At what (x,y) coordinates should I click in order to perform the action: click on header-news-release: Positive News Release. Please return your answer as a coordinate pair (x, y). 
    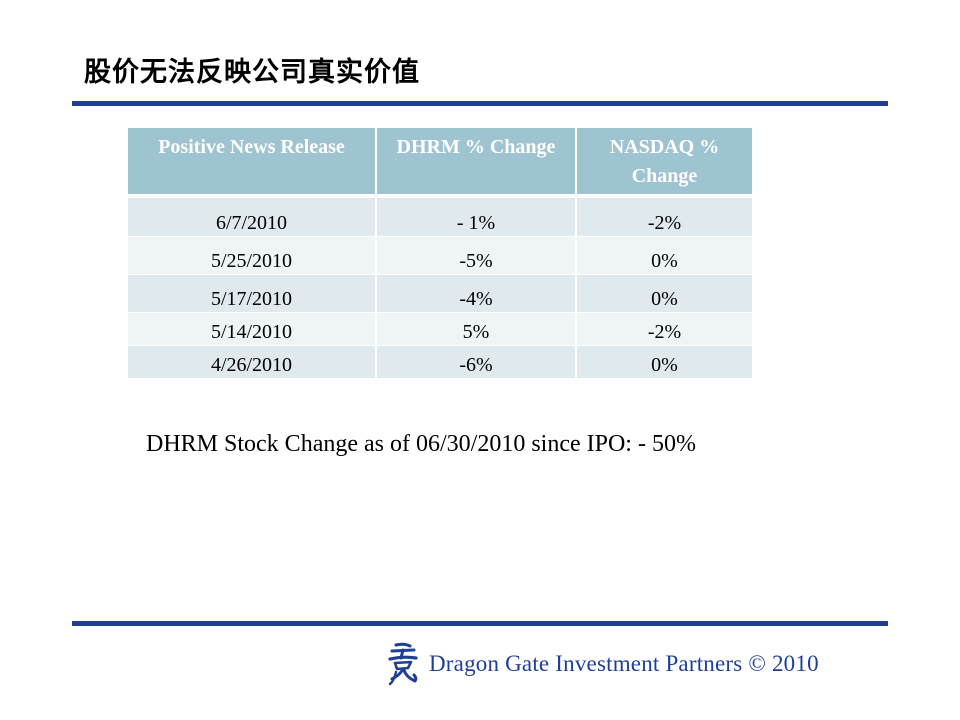
    Looking at the image, I should click on (252, 163).